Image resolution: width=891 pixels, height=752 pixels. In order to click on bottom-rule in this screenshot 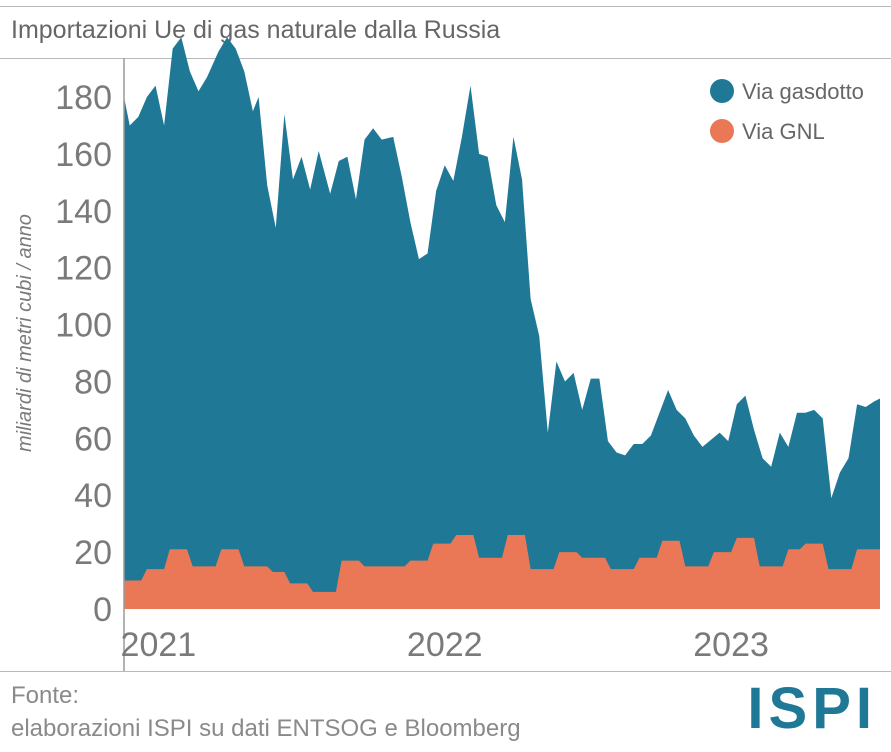, I will do `click(445, 671)`.